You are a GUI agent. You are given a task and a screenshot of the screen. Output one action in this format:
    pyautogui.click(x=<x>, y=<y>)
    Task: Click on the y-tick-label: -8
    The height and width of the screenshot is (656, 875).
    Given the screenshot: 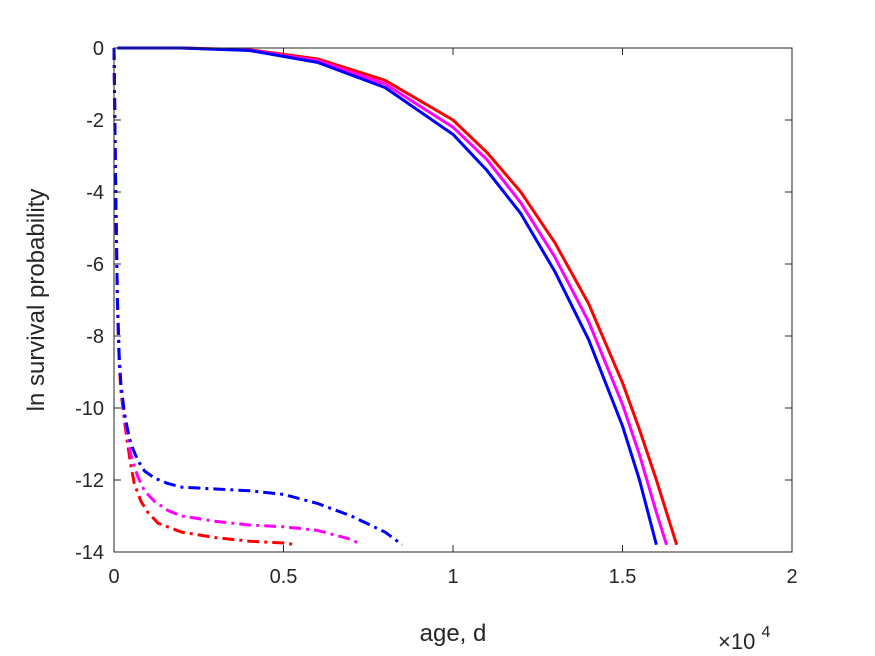 What is the action you would take?
    pyautogui.click(x=95, y=337)
    